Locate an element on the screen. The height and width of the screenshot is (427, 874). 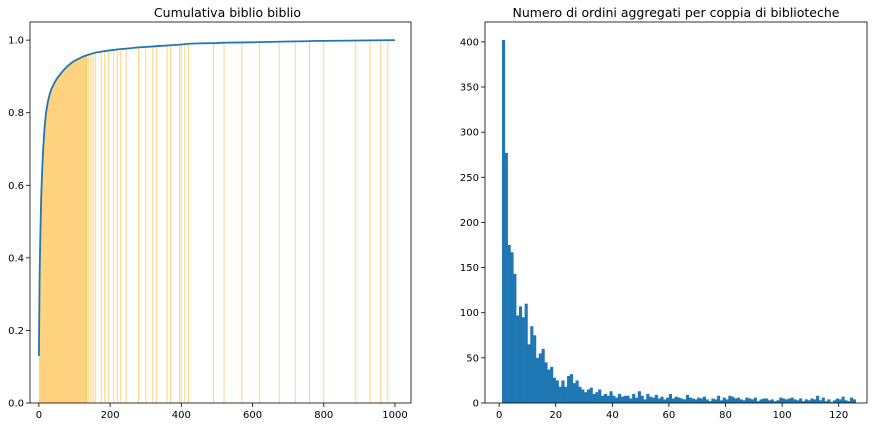
right-x-tick-label: 0 is located at coordinates (499, 415).